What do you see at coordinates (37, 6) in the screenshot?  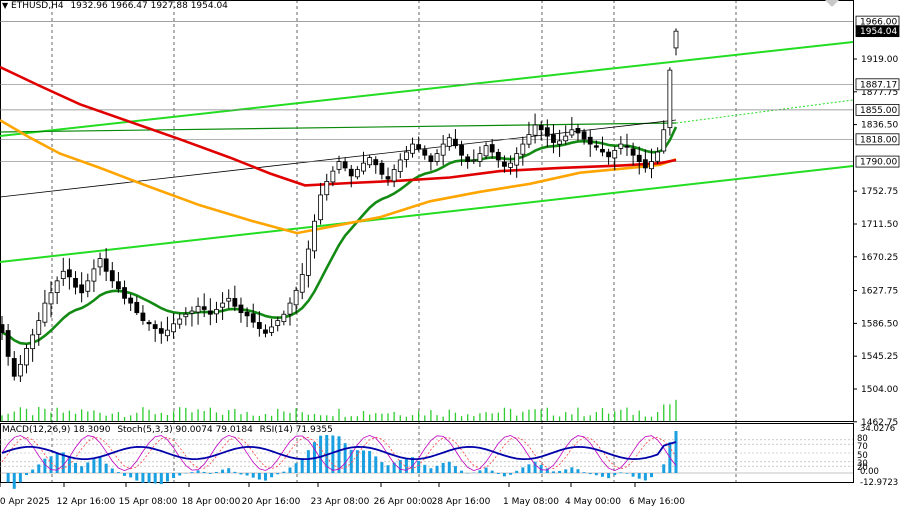 I see `symbol-label: ETHUSD,H4` at bounding box center [37, 6].